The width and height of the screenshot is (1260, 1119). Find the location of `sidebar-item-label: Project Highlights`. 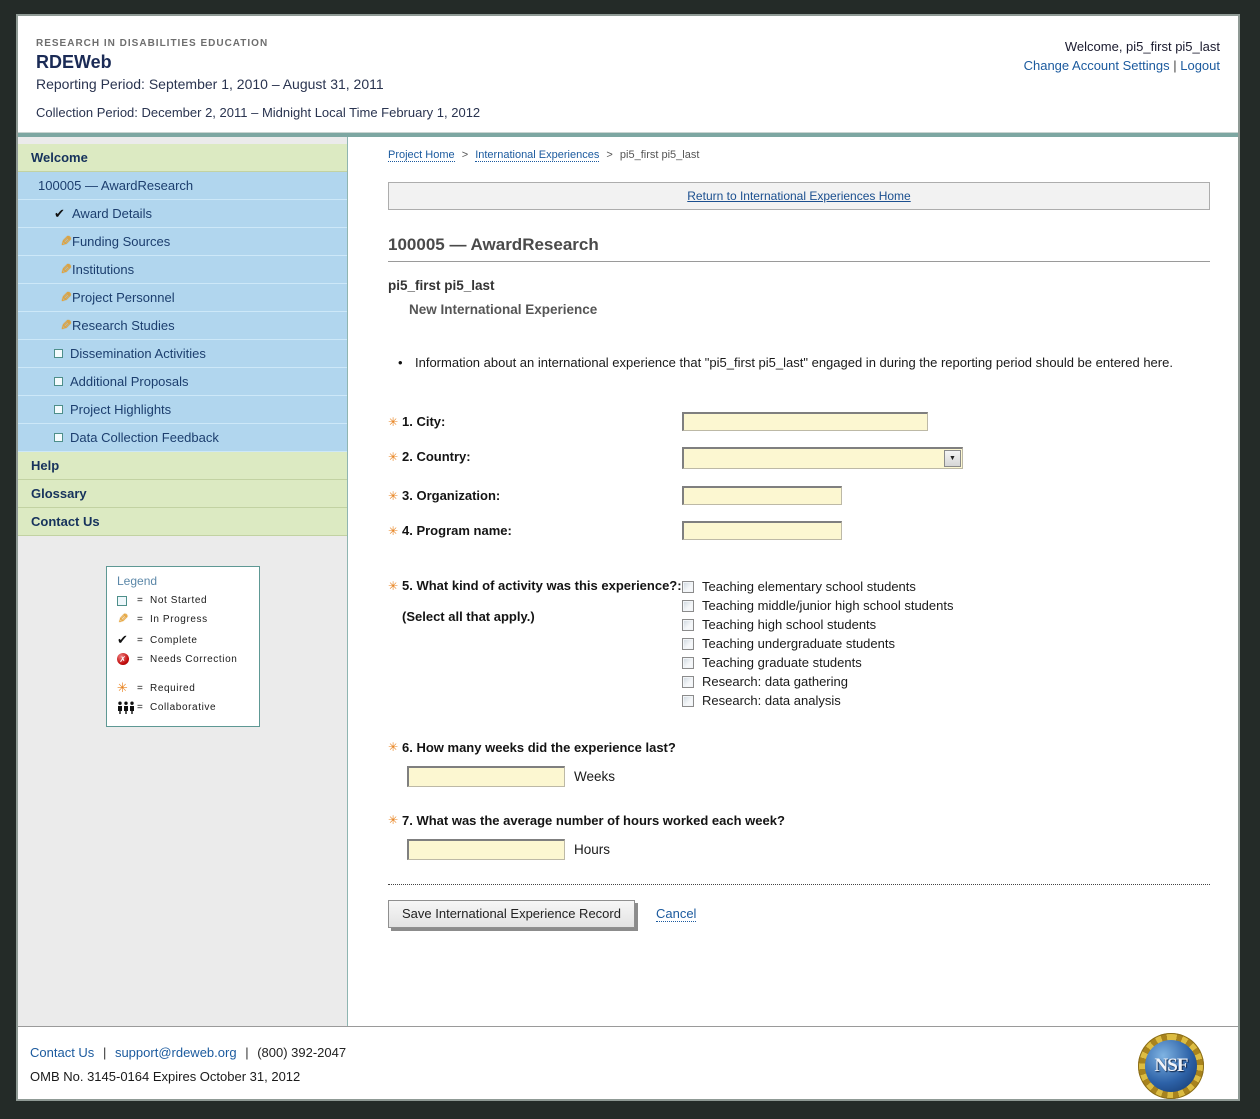

sidebar-item-label: Project Highlights is located at coordinates (121, 409).